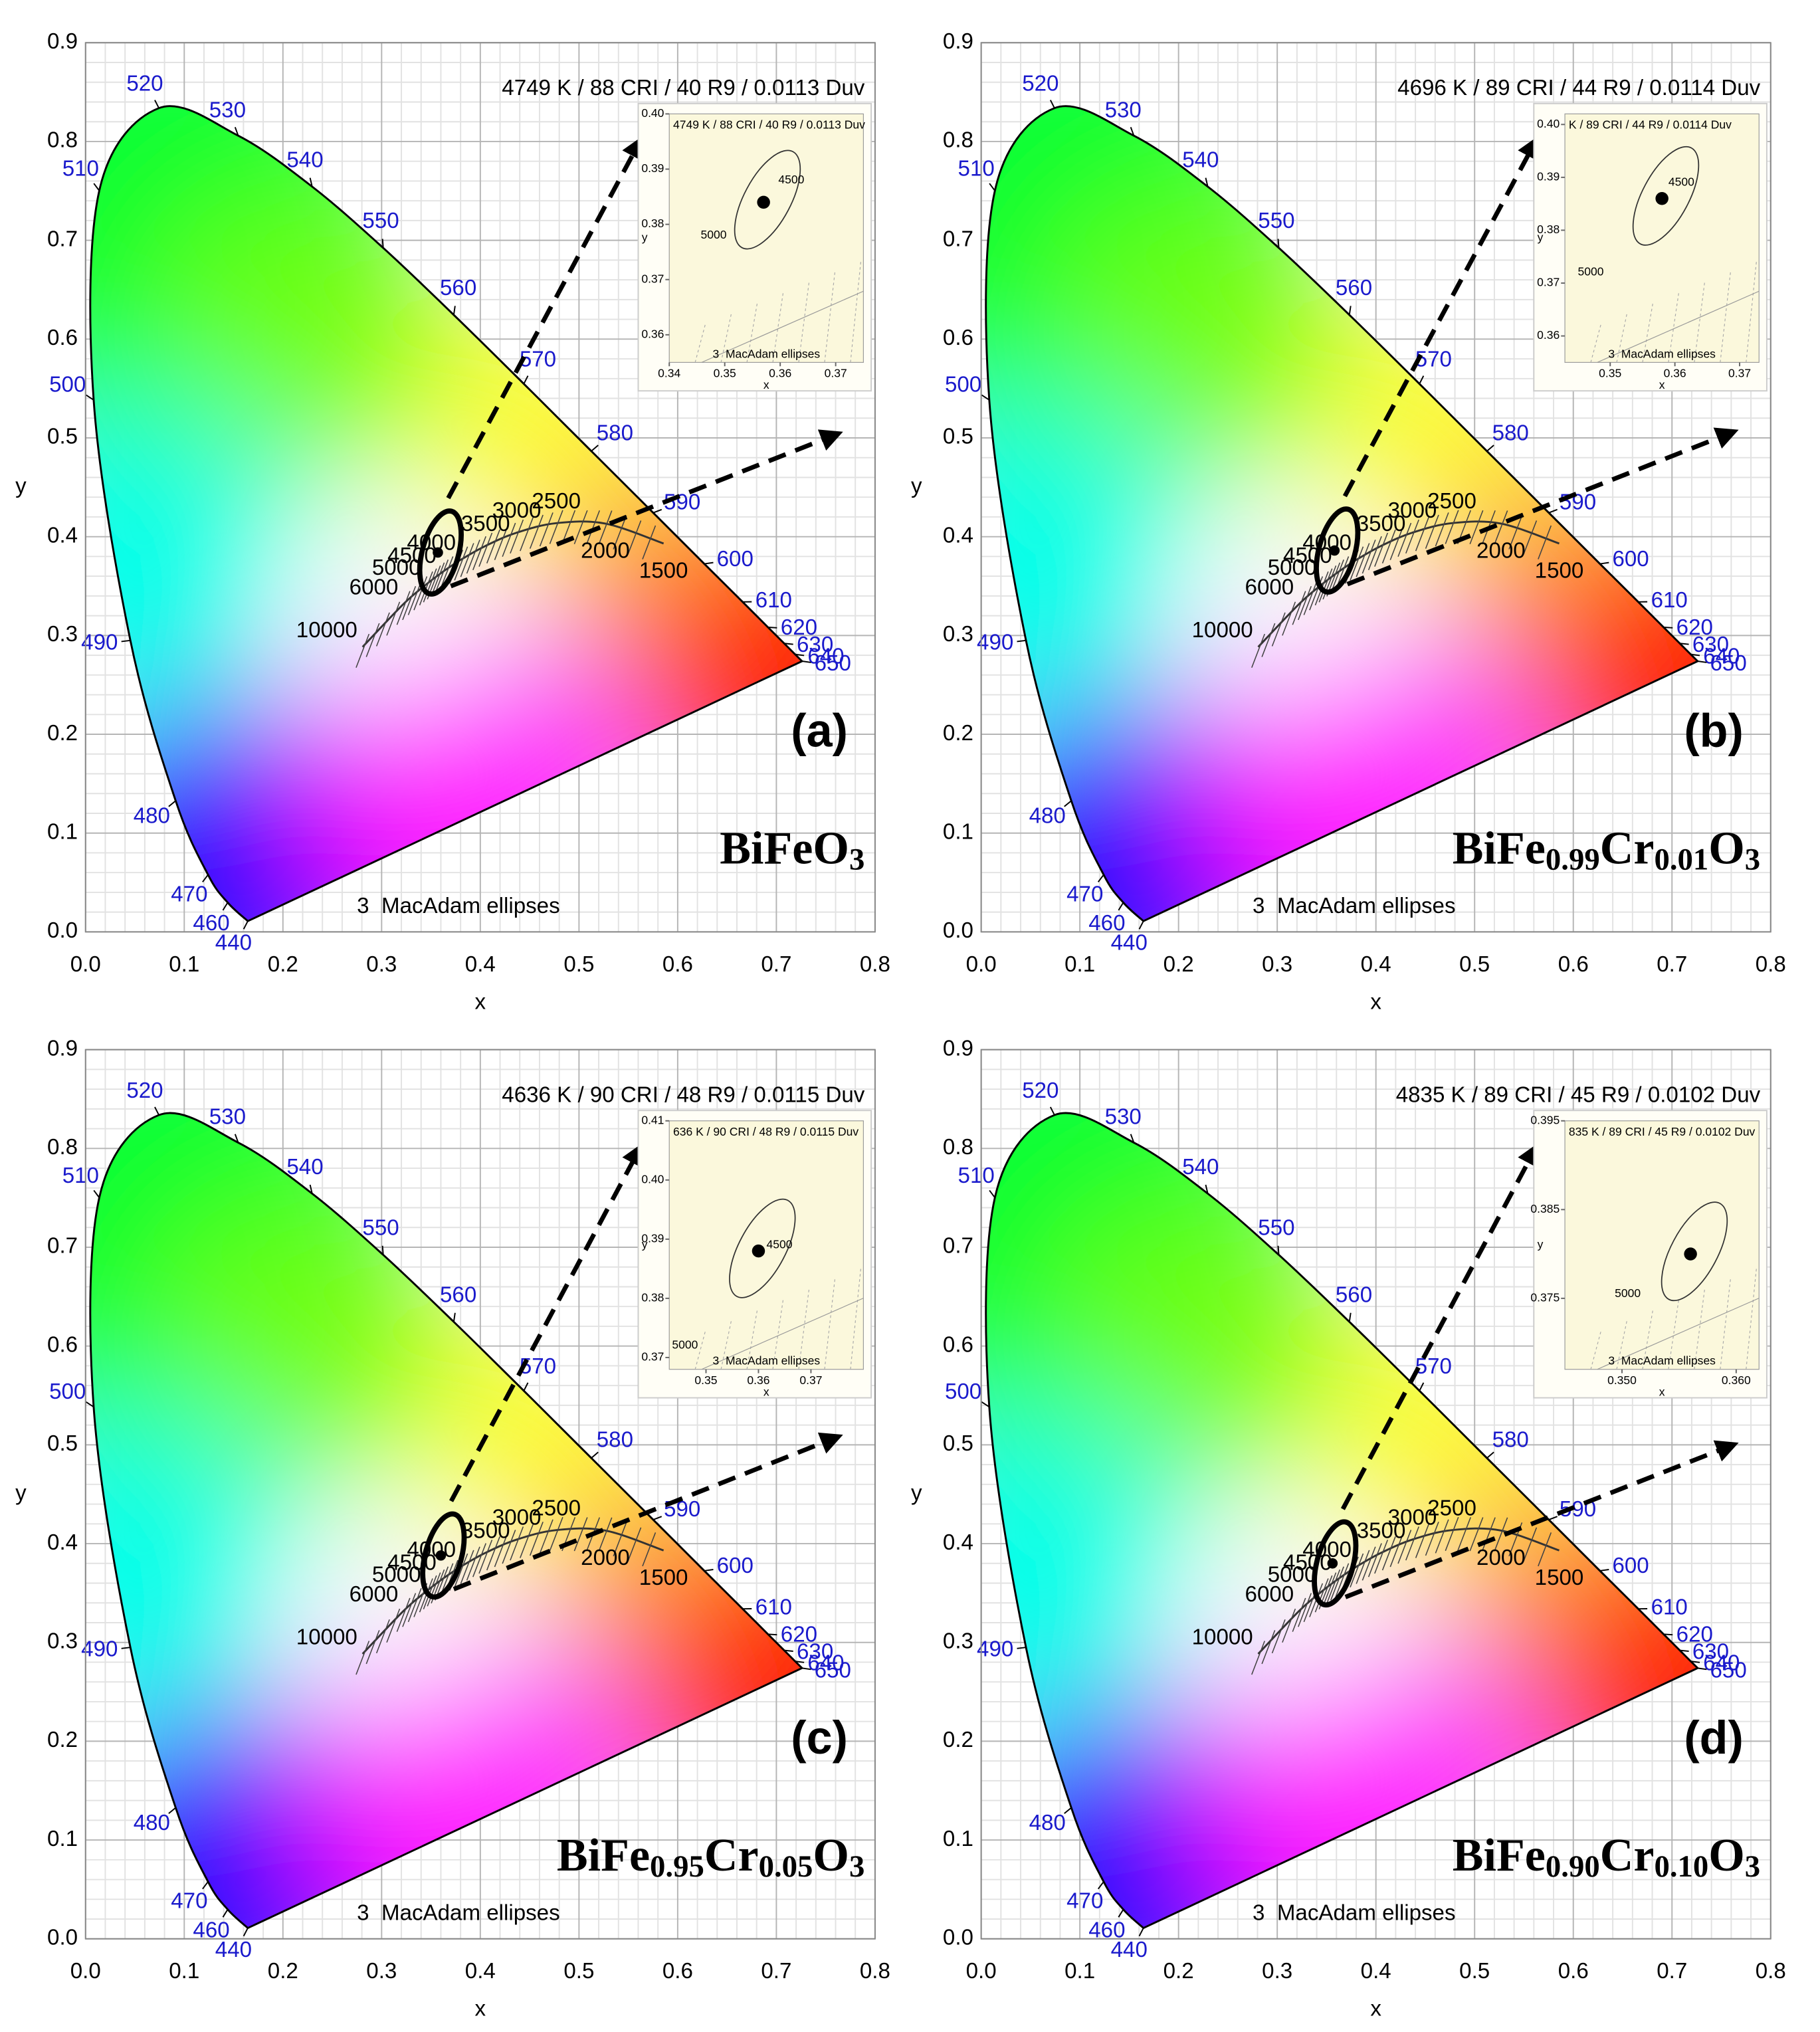  Describe the element at coordinates (1578, 1095) in the screenshot. I see `annotation: 4835 K / 89 CRI / 45 R9 / 0.0102 Duv` at that location.